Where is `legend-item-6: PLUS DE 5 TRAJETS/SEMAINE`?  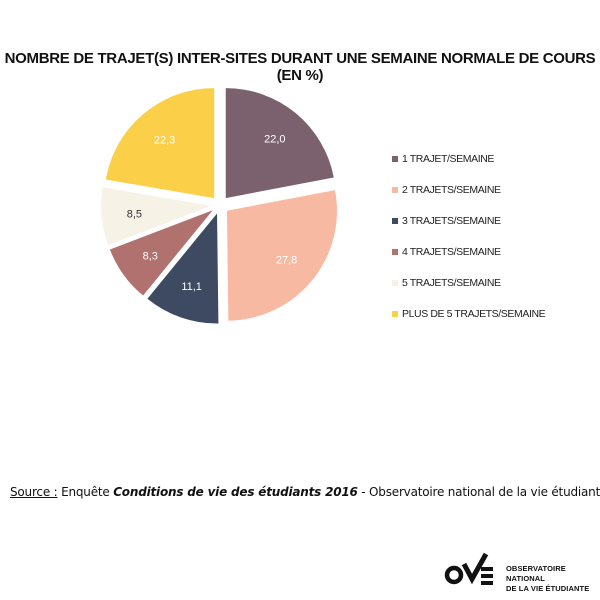
legend-item-6: PLUS DE 5 TRAJETS/SEMAINE is located at coordinates (469, 313).